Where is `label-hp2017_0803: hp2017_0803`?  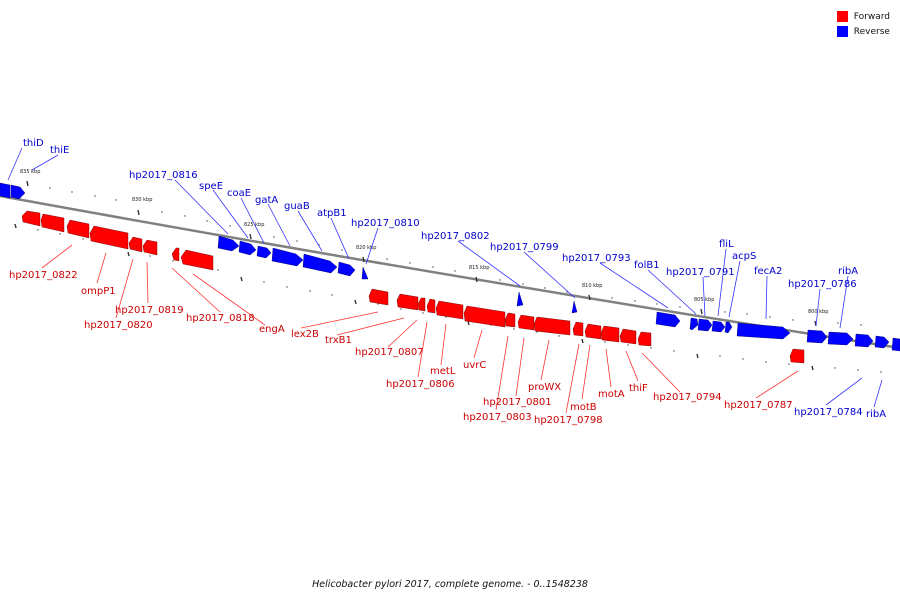 label-hp2017_0803: hp2017_0803 is located at coordinates (497, 417).